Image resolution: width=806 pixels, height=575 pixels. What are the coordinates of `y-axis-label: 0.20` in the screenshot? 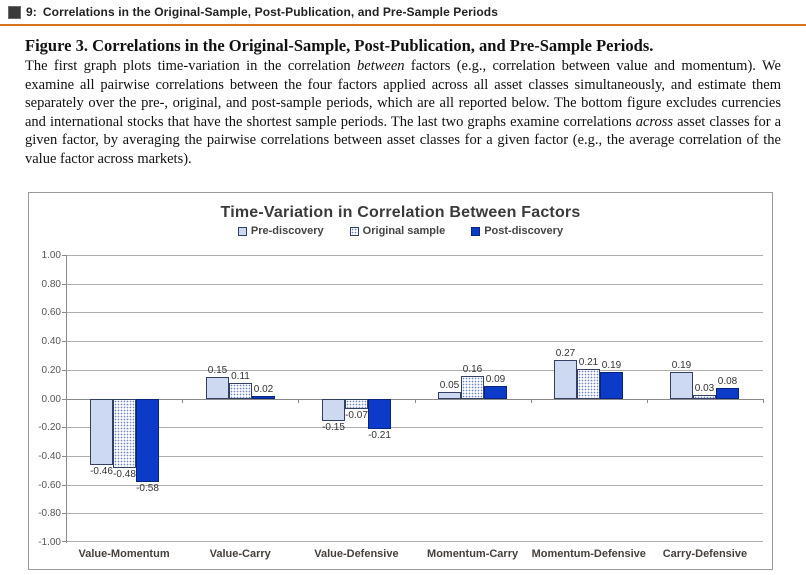 It's located at (51, 370).